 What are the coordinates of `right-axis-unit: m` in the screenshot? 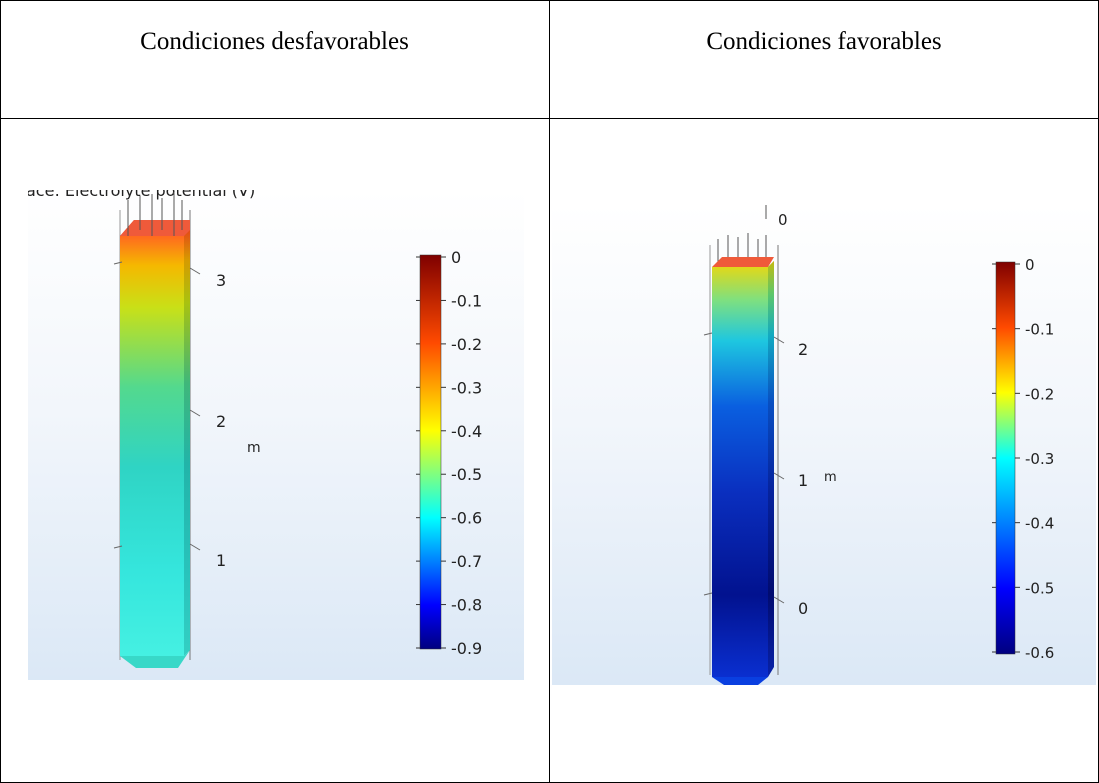 It's located at (830, 477).